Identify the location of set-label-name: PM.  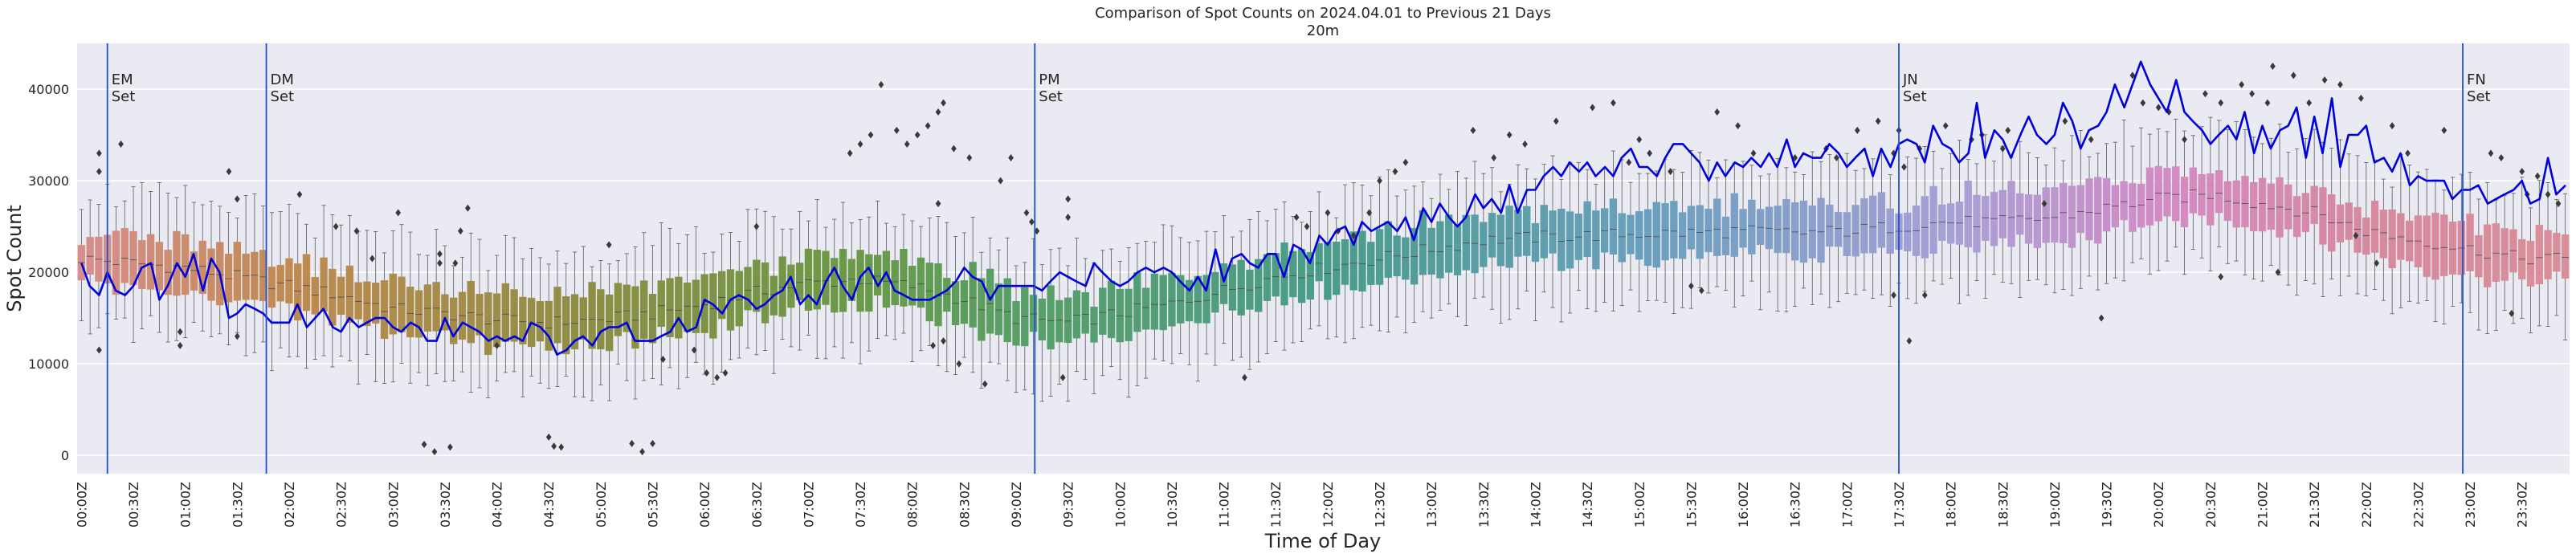
(1049, 79).